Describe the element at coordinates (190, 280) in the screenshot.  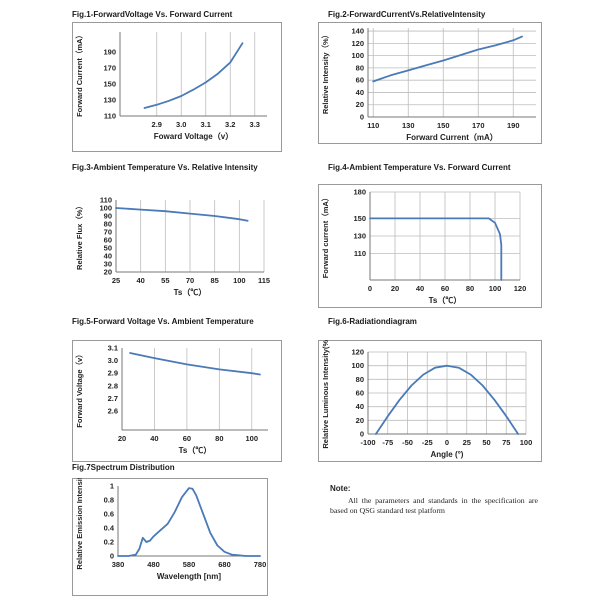
I see `fig3-xtick-3: 70` at that location.